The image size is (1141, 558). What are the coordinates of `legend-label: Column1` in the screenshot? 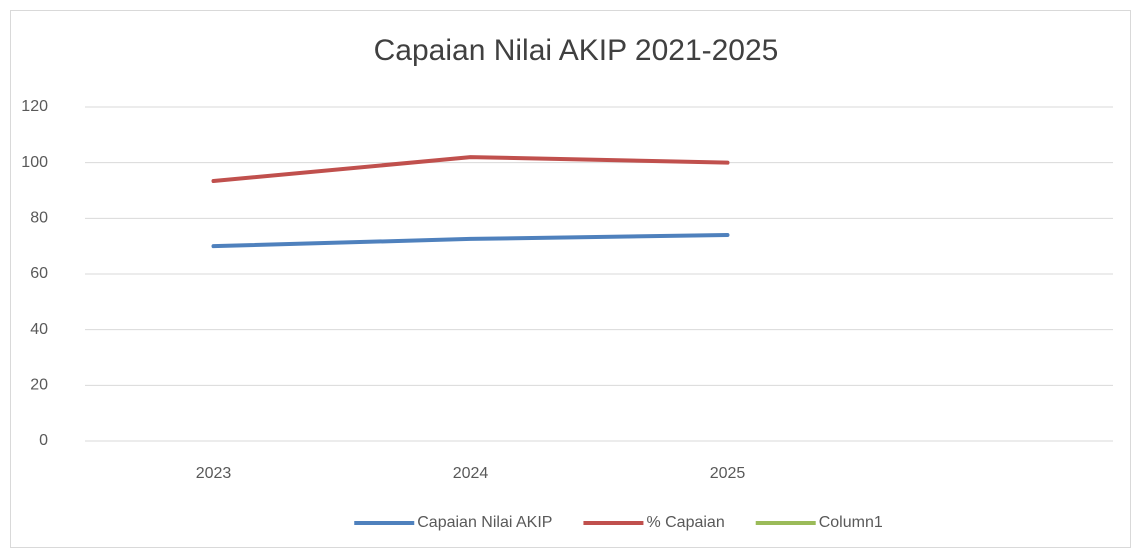 It's located at (851, 522).